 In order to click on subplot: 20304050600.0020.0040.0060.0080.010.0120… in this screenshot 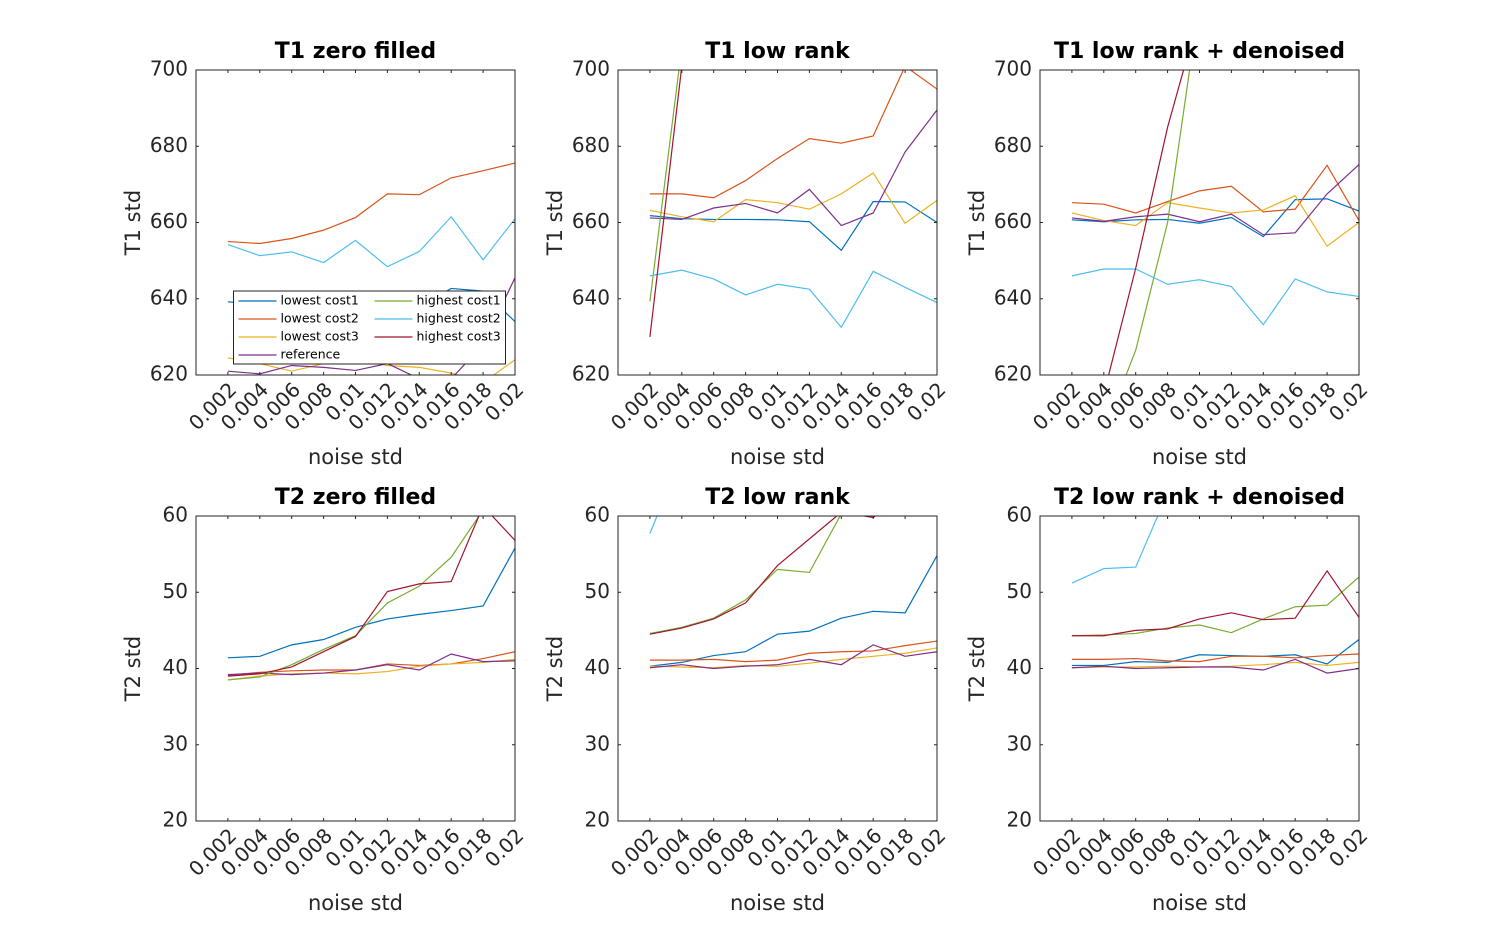, I will do `click(1168, 700)`.